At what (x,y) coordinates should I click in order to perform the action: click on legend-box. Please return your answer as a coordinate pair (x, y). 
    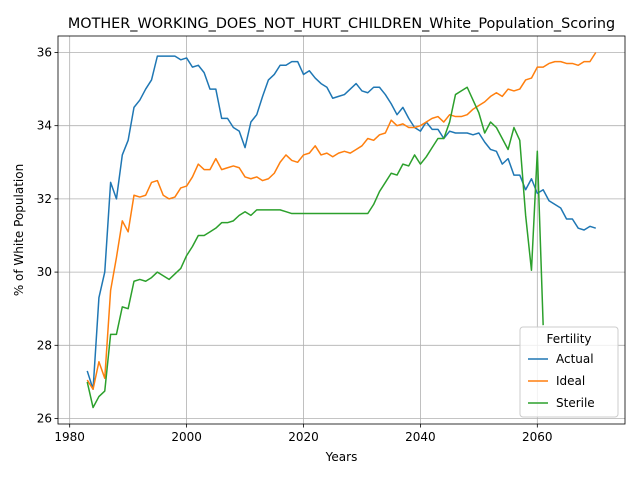
    Looking at the image, I should click on (569, 372).